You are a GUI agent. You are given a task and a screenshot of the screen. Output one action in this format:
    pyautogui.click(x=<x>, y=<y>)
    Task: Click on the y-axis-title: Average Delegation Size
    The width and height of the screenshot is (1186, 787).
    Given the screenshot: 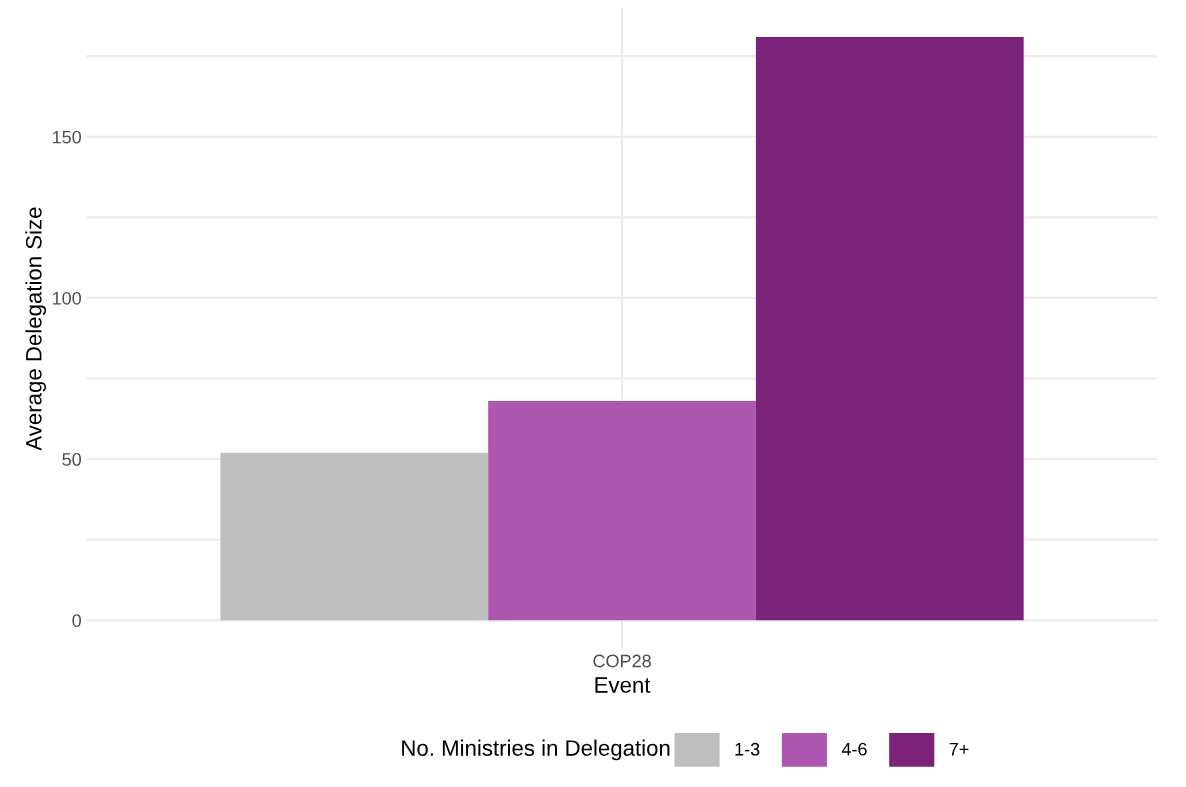 What is the action you would take?
    pyautogui.click(x=36, y=329)
    